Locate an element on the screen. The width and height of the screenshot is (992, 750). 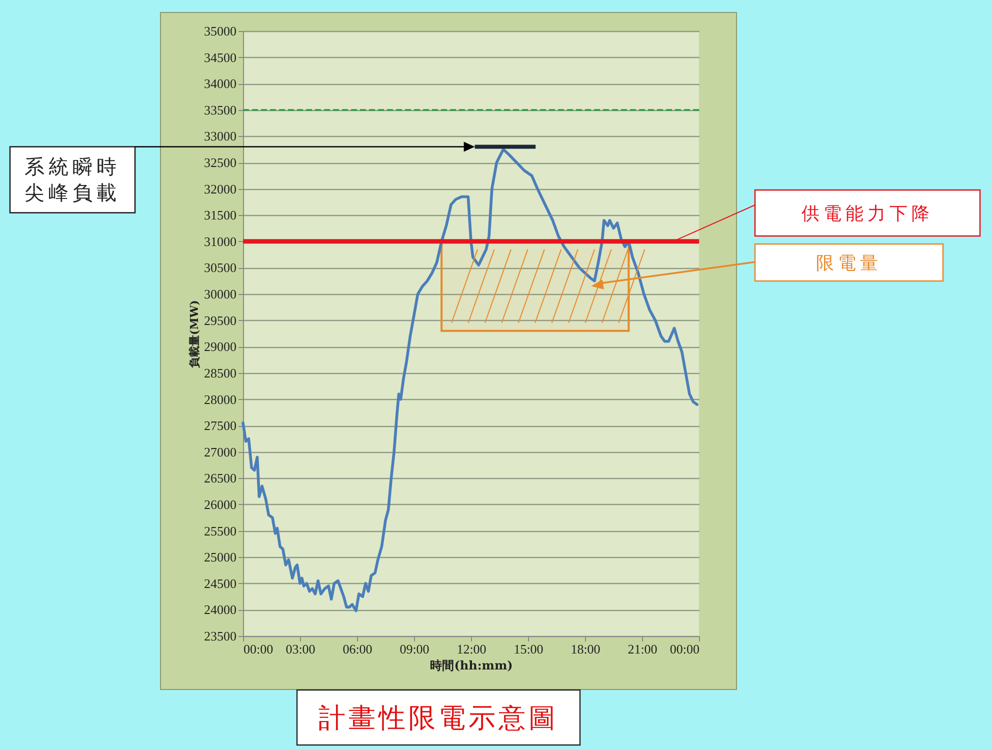
y-tick-label: 25500 is located at coordinates (220, 530).